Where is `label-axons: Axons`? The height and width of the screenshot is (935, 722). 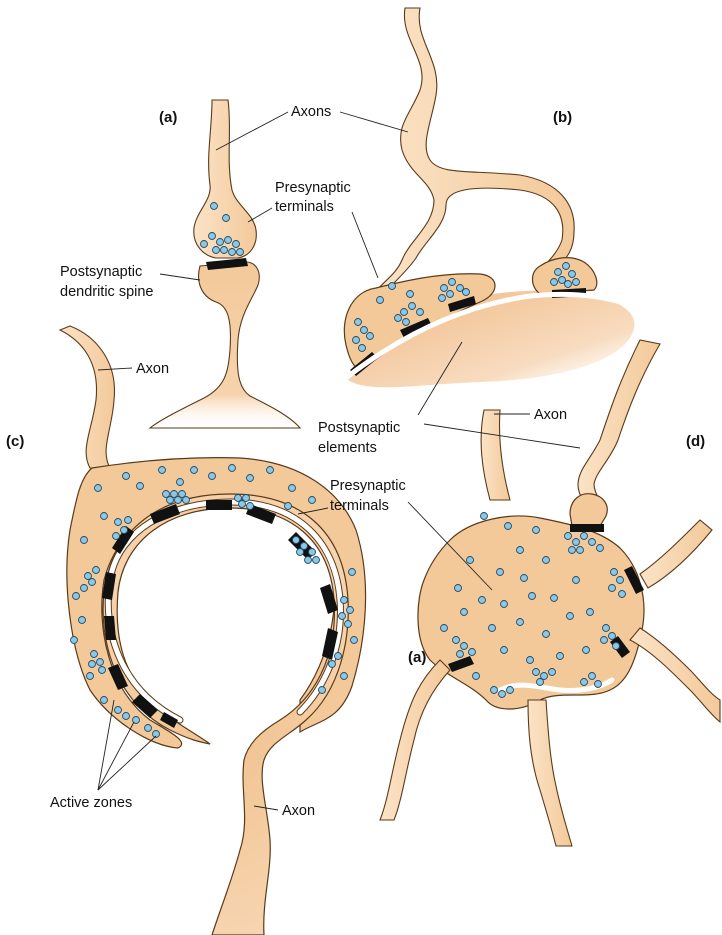
label-axons: Axons is located at coordinates (311, 112).